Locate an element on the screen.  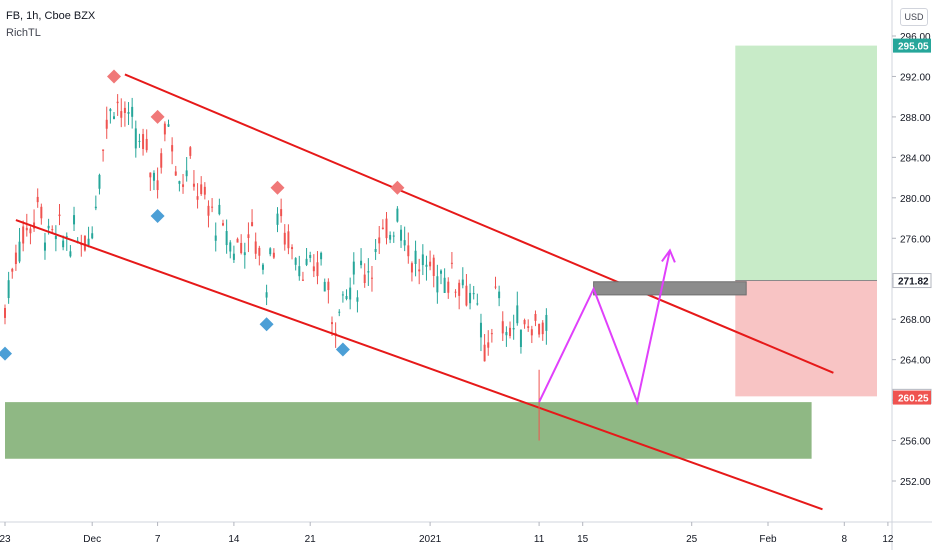
price-label-last: 260.25 is located at coordinates (913, 399).